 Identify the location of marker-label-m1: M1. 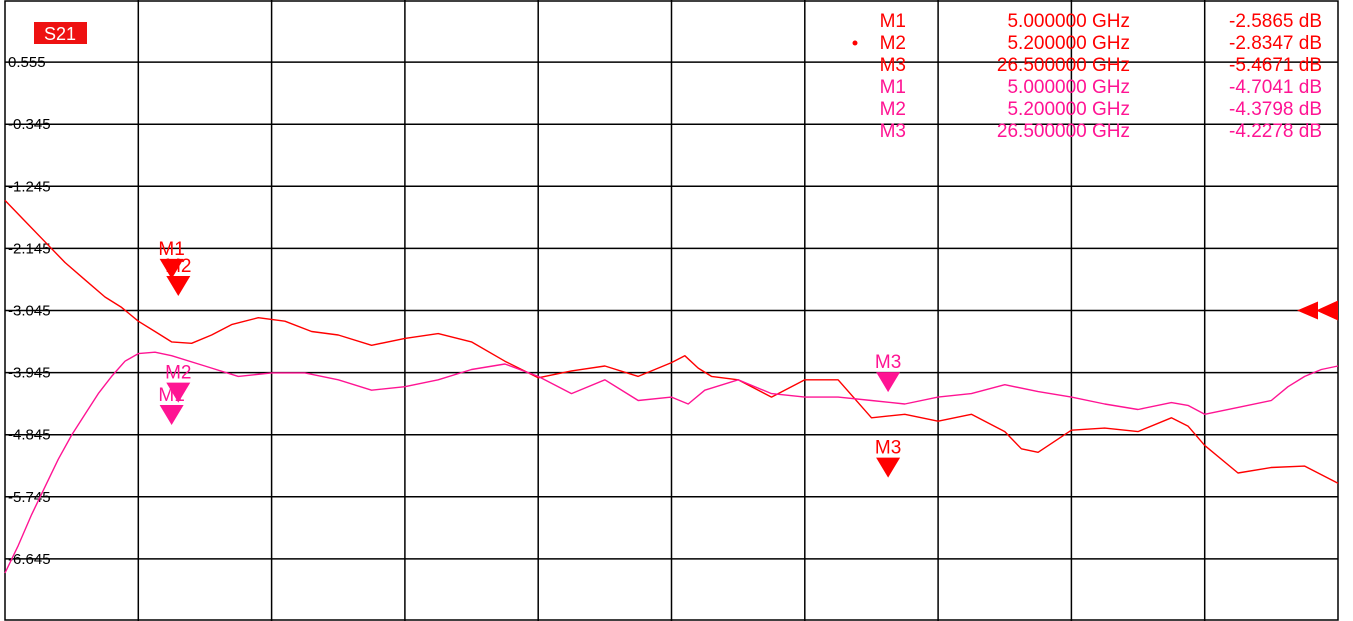
(171, 249).